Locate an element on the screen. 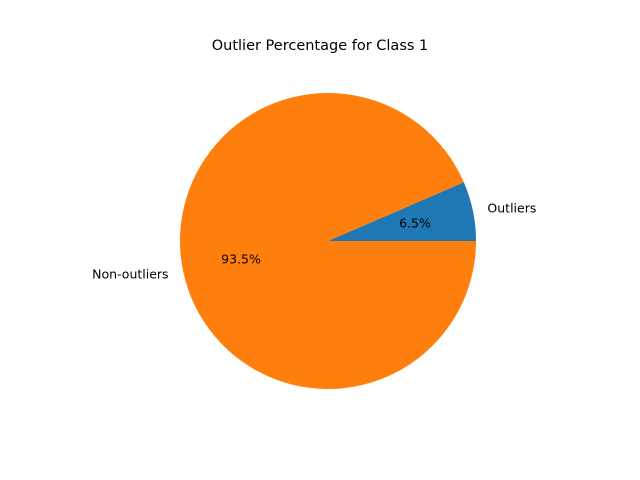  pie-slice-outliers is located at coordinates (402, 211).